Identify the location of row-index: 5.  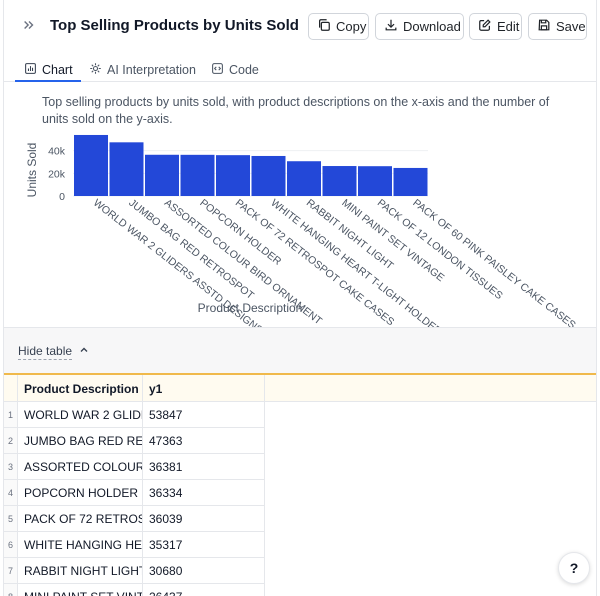
(11, 519).